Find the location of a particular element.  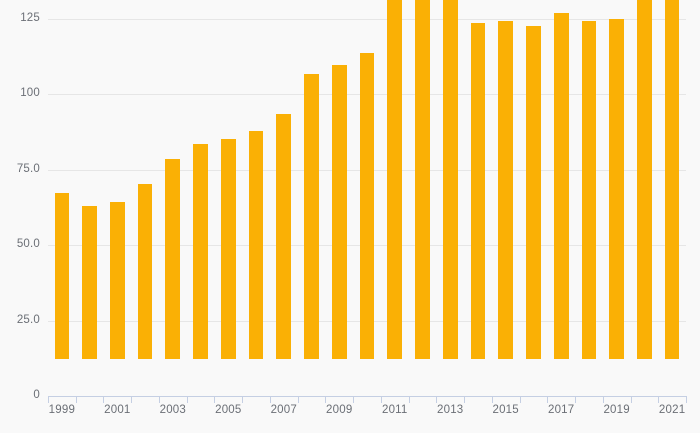

y-tick-label-25.0: 25.0 is located at coordinates (28, 319).